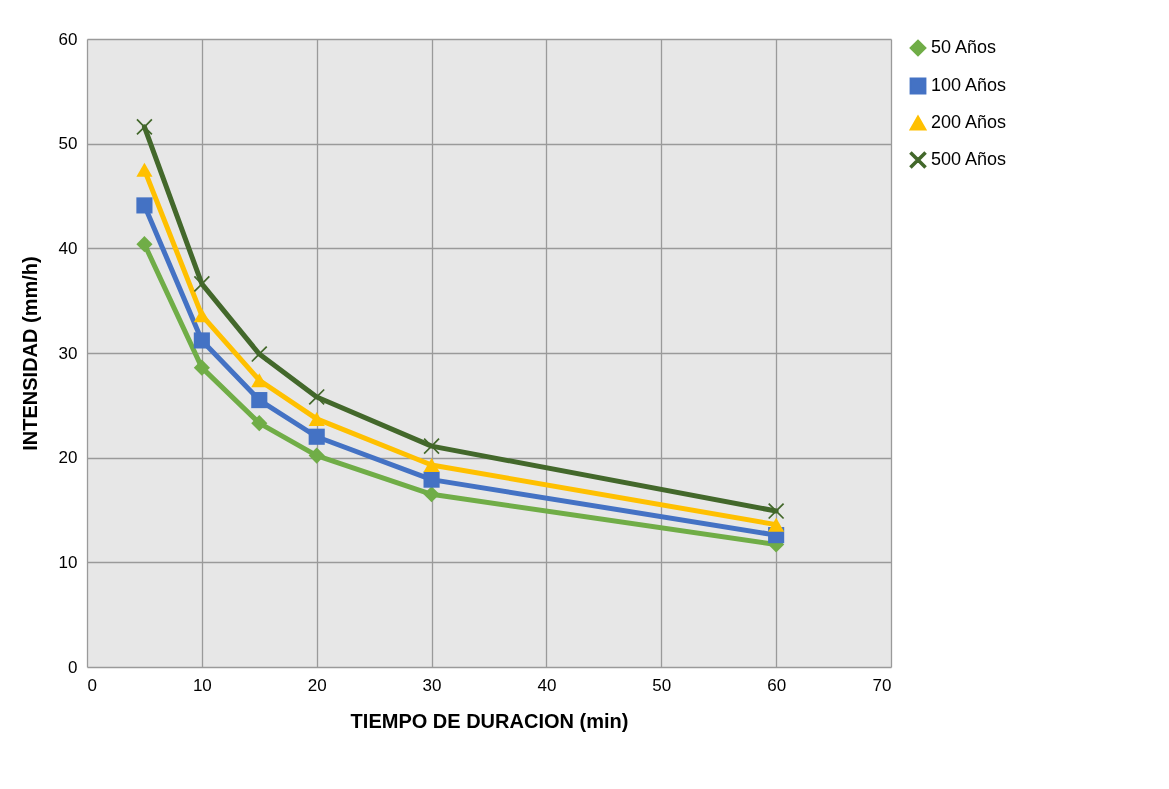 The width and height of the screenshot is (1169, 789). Describe the element at coordinates (68, 248) in the screenshot. I see `y-tick-label: 40` at that location.